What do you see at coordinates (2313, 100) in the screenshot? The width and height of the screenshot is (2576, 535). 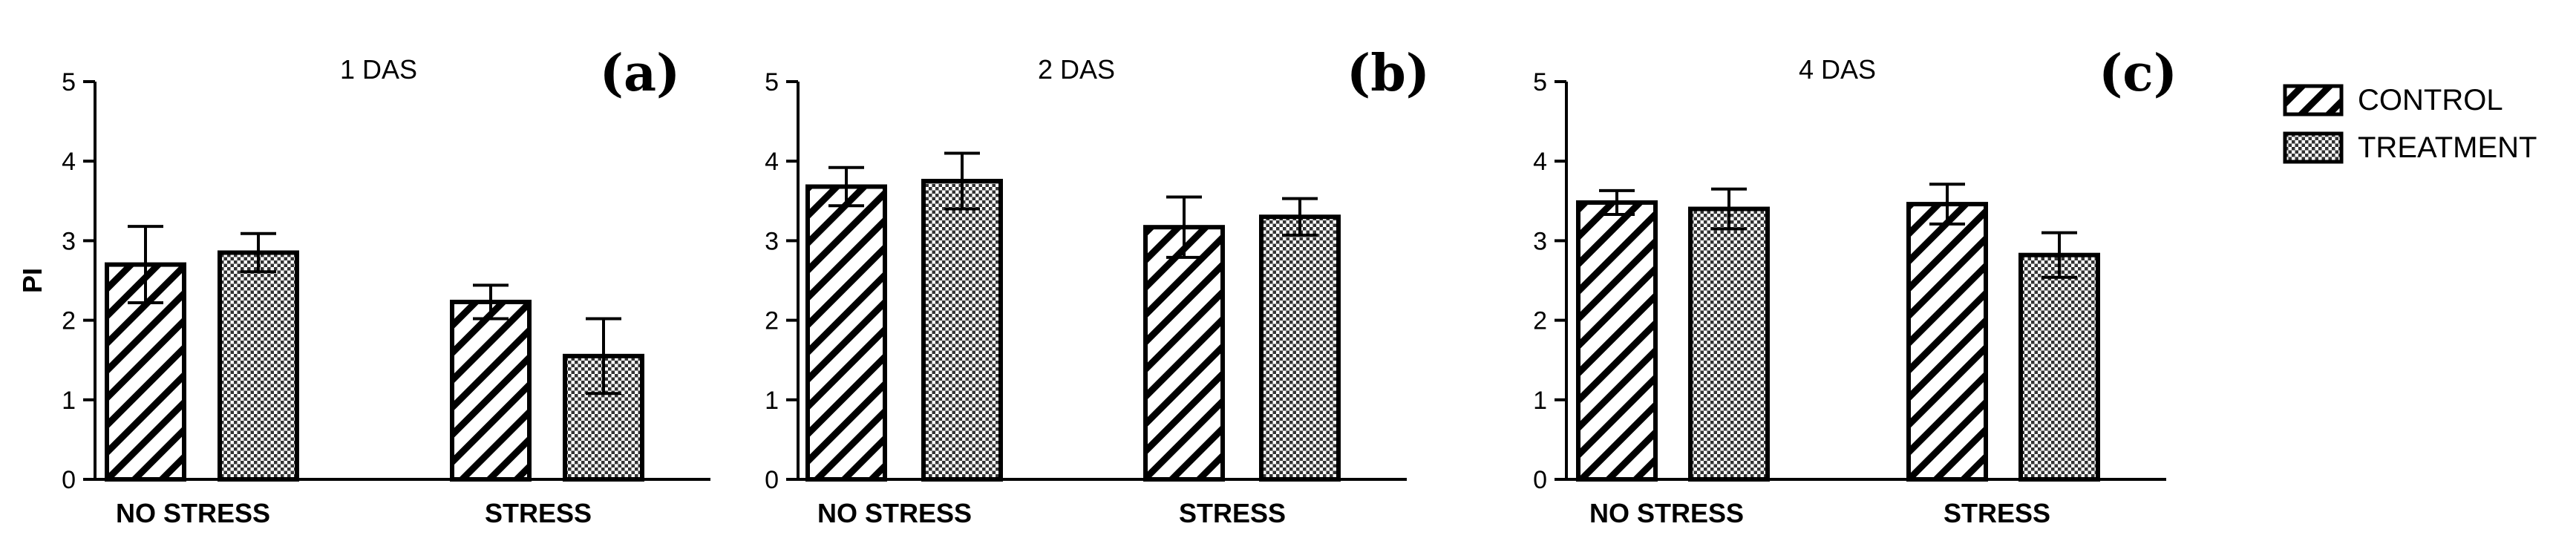 I see `legend-control-swatch` at bounding box center [2313, 100].